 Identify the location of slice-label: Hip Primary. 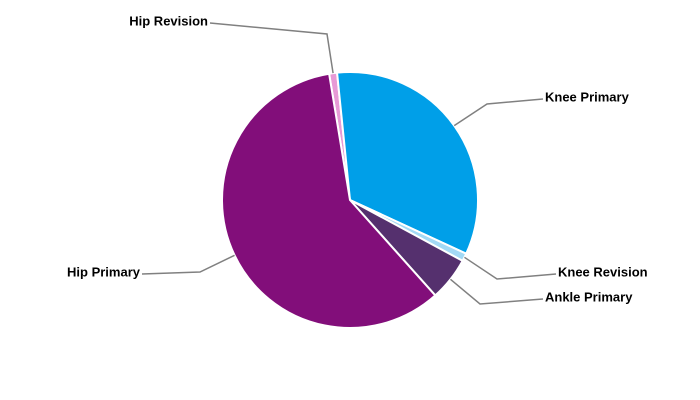
(104, 271).